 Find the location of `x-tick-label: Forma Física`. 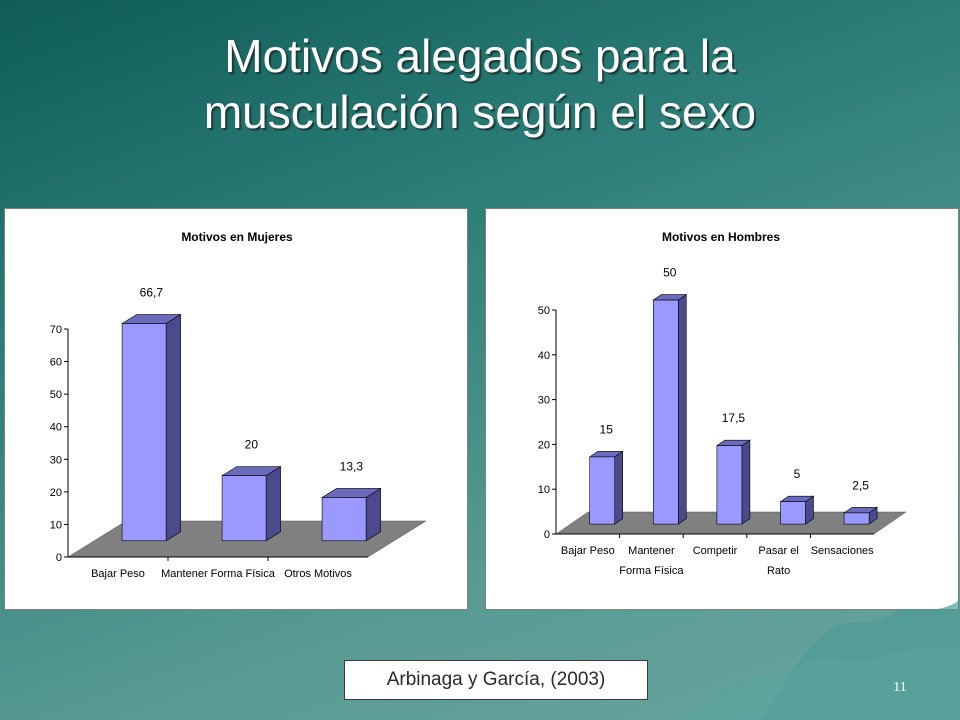

x-tick-label: Forma Física is located at coordinates (651, 571).